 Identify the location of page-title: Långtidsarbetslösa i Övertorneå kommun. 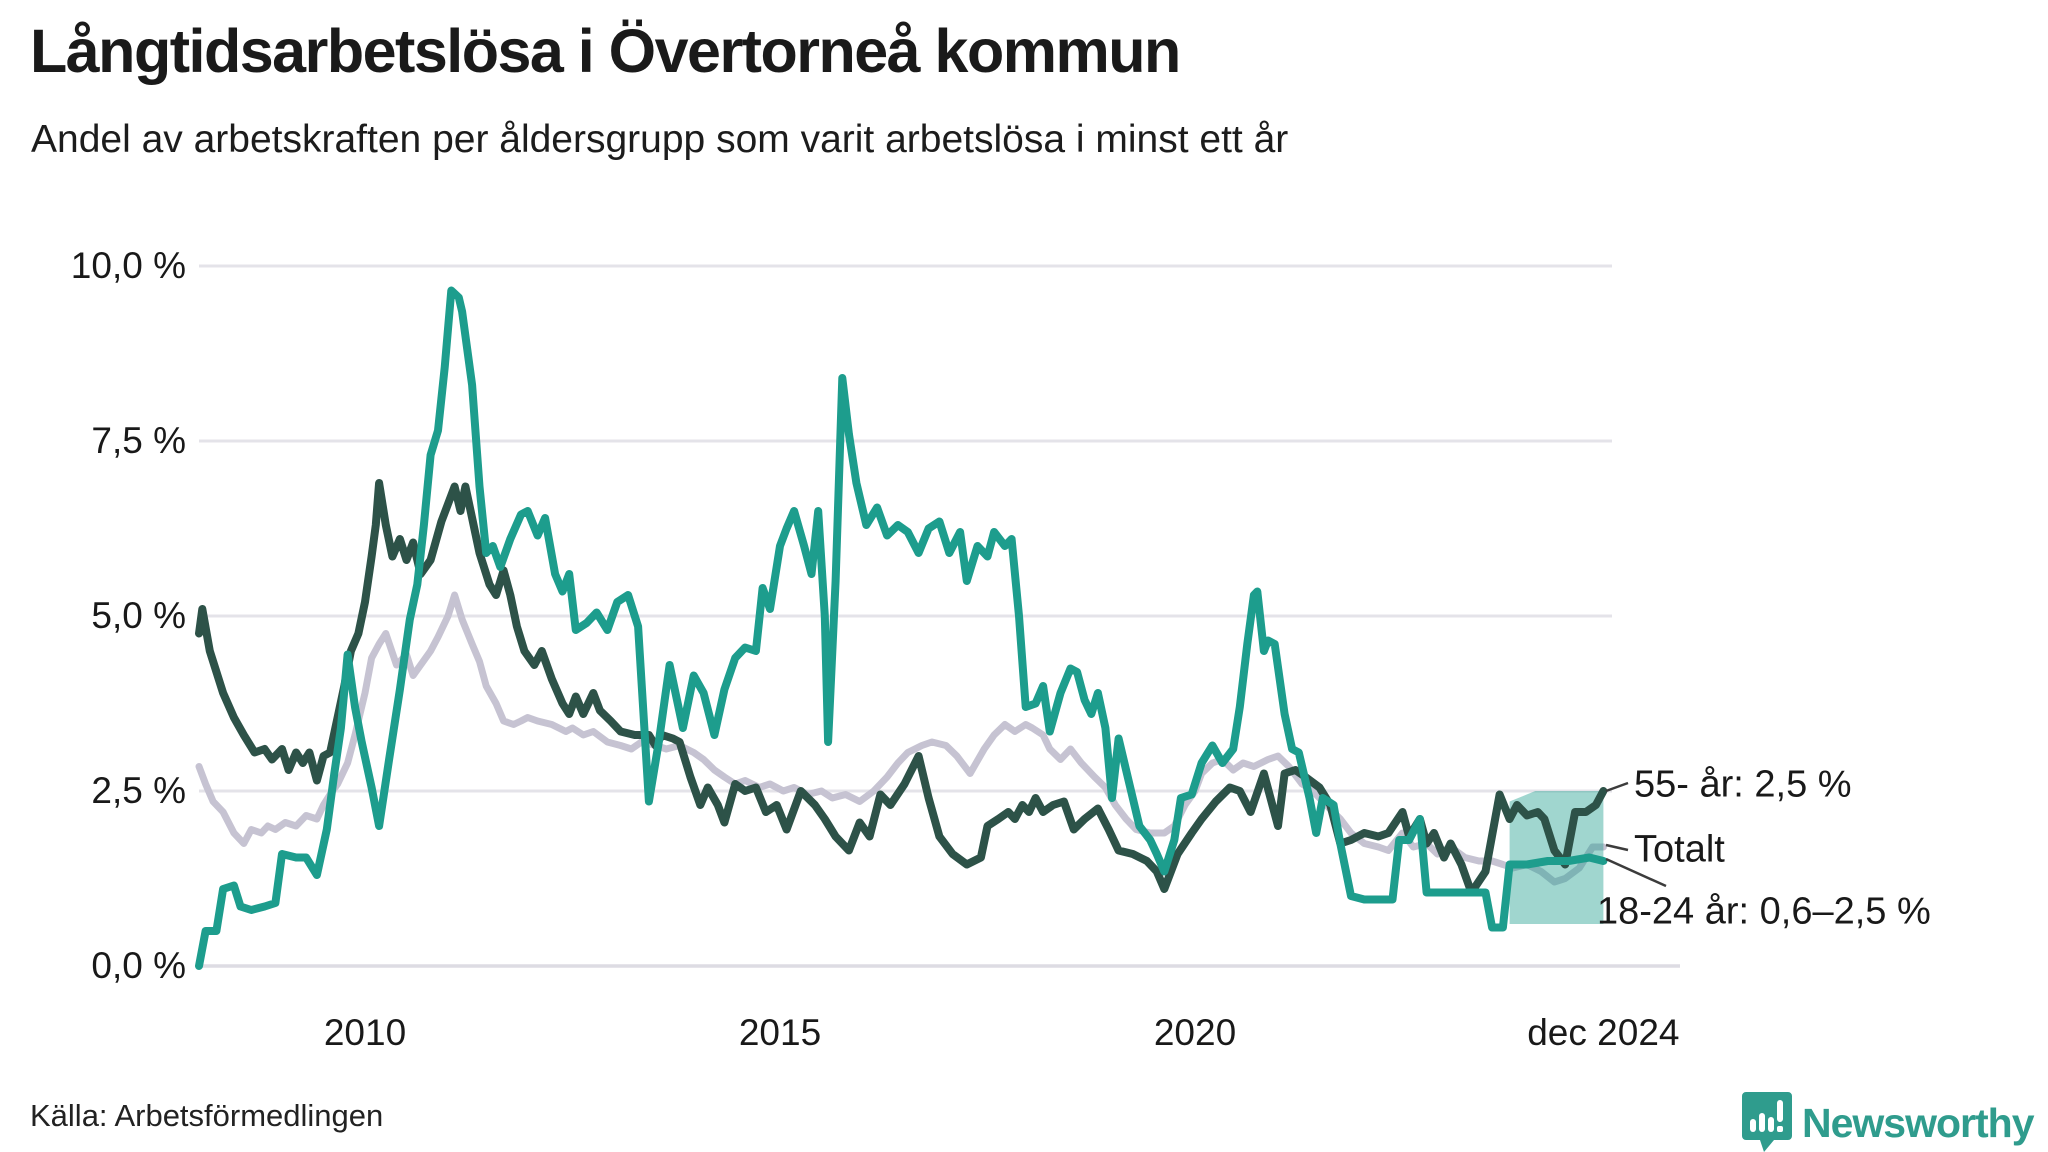
(605, 51).